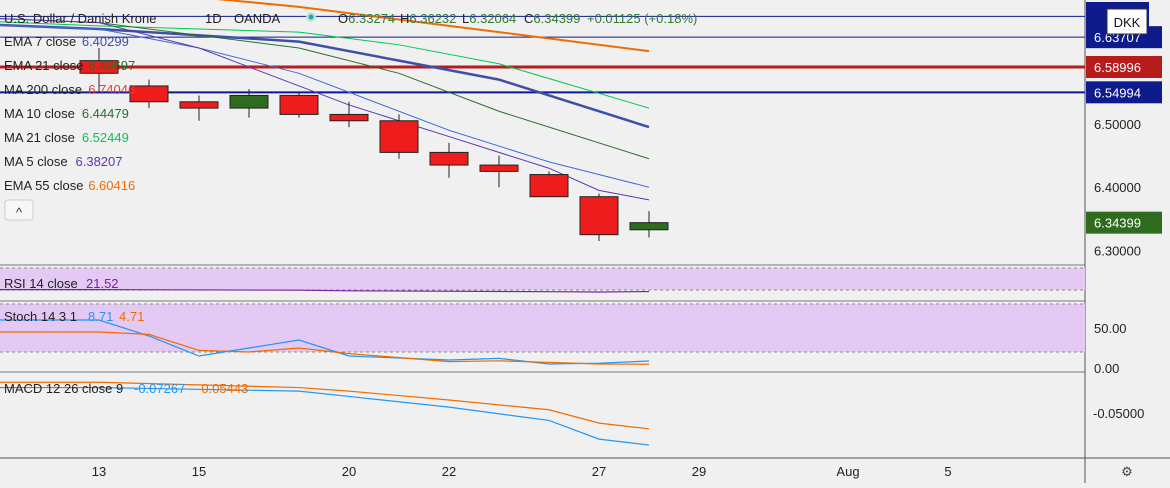 This screenshot has width=1170, height=488. I want to click on rsi-line, so click(325, 291).